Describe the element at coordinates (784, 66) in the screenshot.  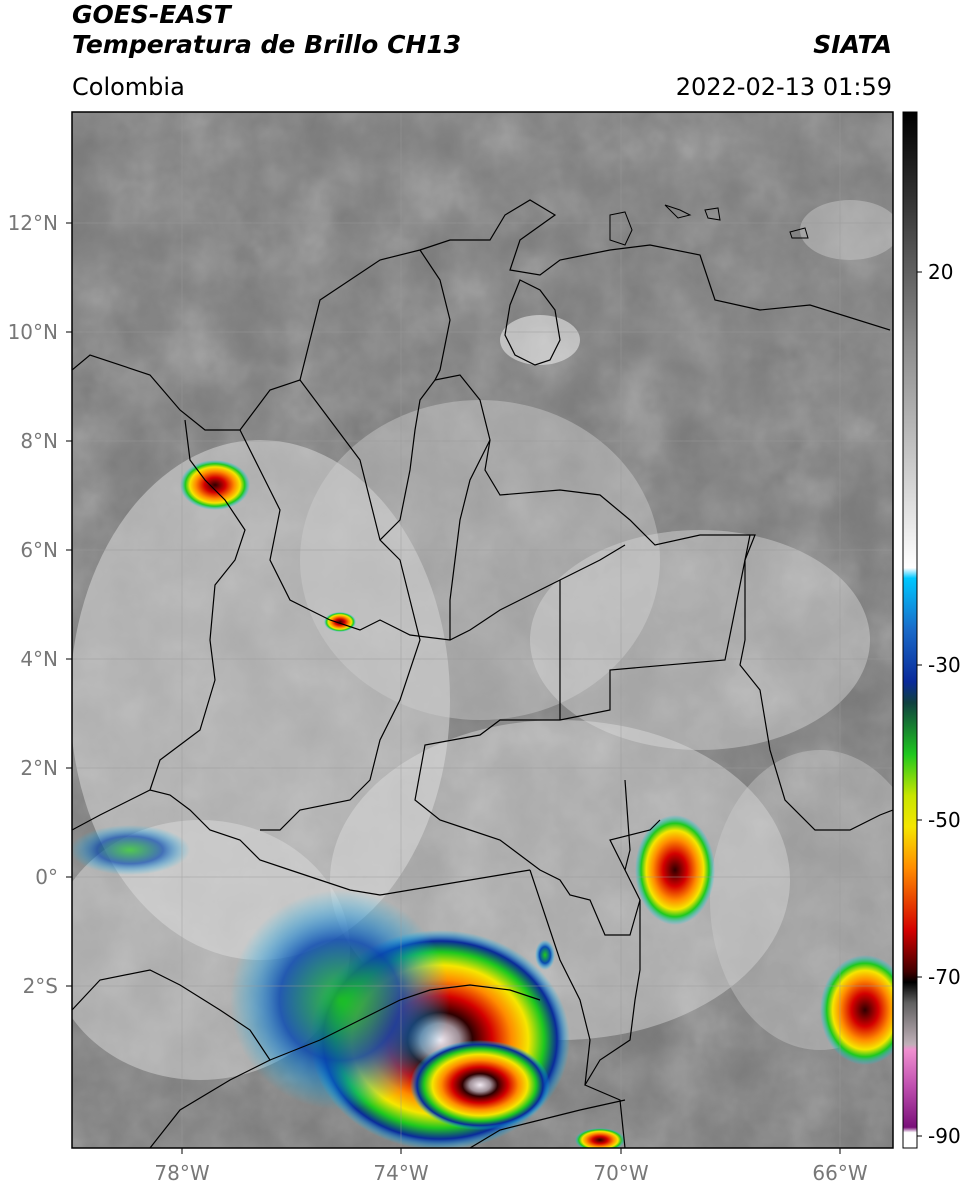
I see `right-header: SIATA 2022-02-13 01:59` at that location.